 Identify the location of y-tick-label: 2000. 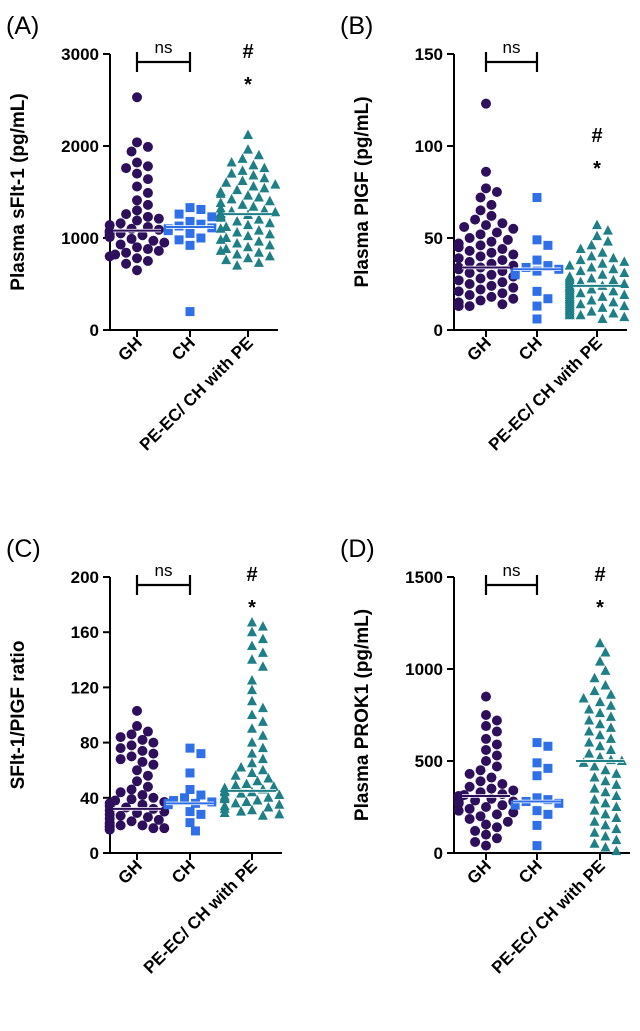
(80, 146).